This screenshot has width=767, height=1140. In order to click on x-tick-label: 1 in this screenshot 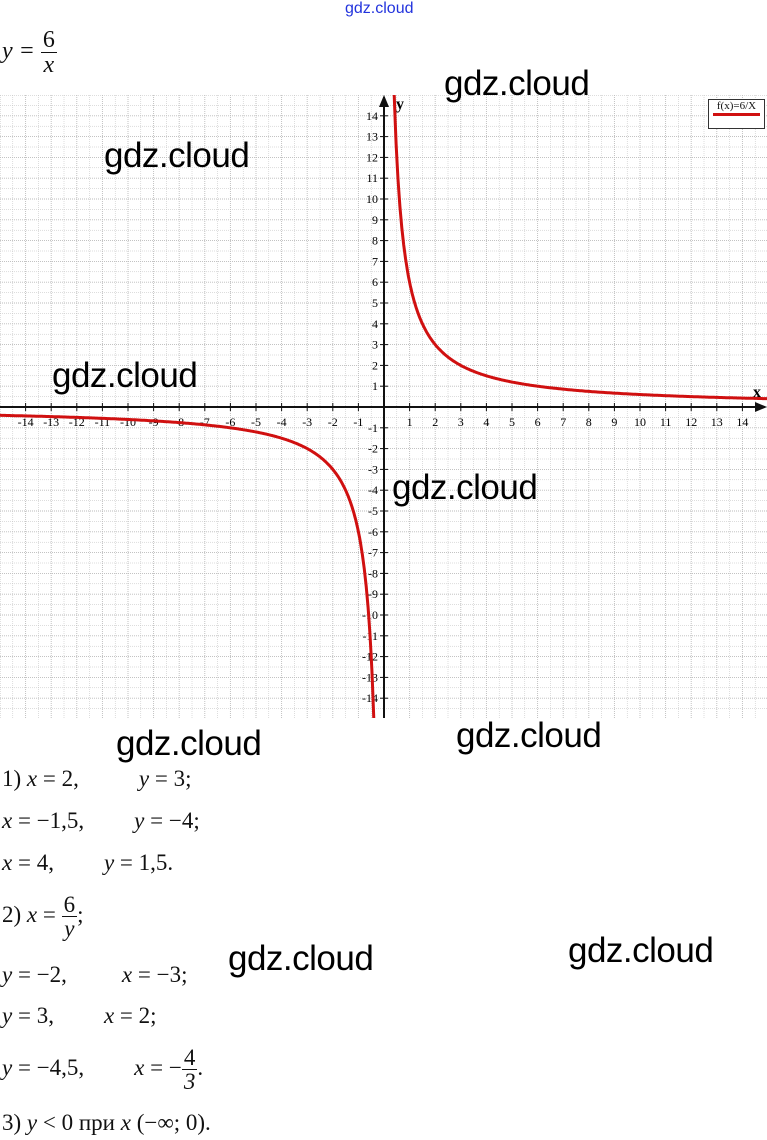, I will do `click(410, 422)`.